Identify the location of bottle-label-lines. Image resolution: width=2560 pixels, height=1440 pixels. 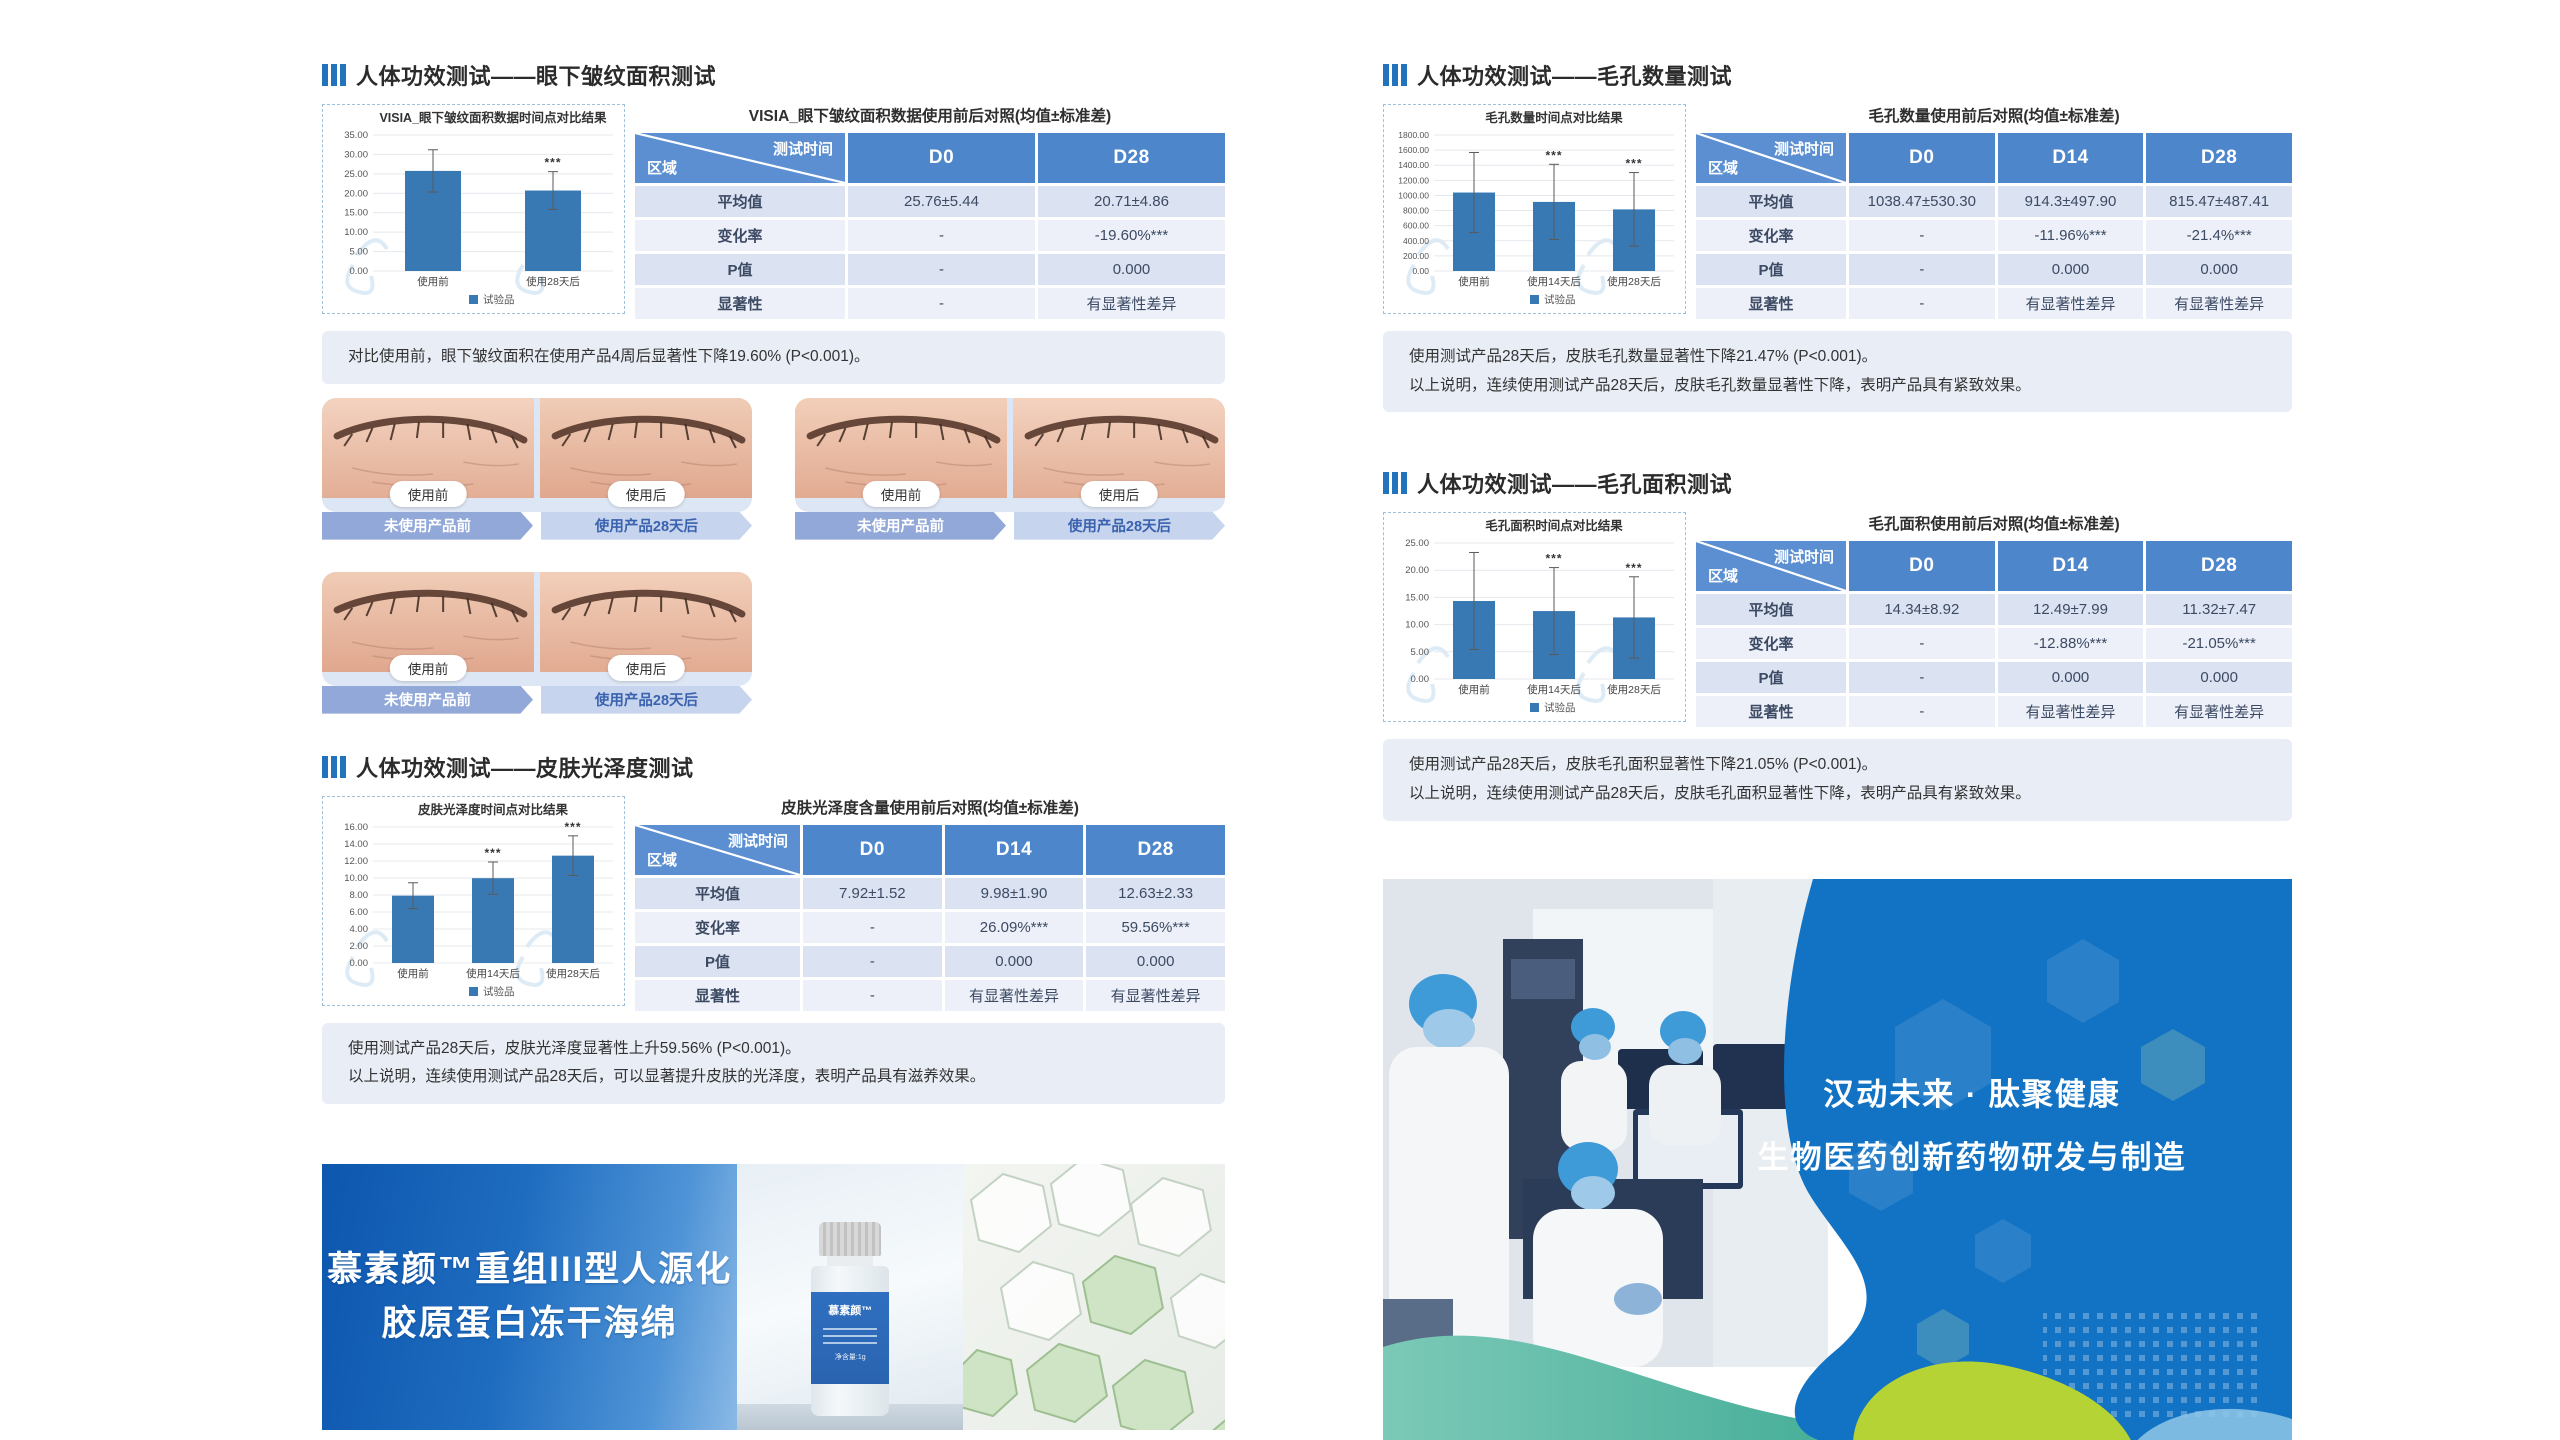
(850, 1336).